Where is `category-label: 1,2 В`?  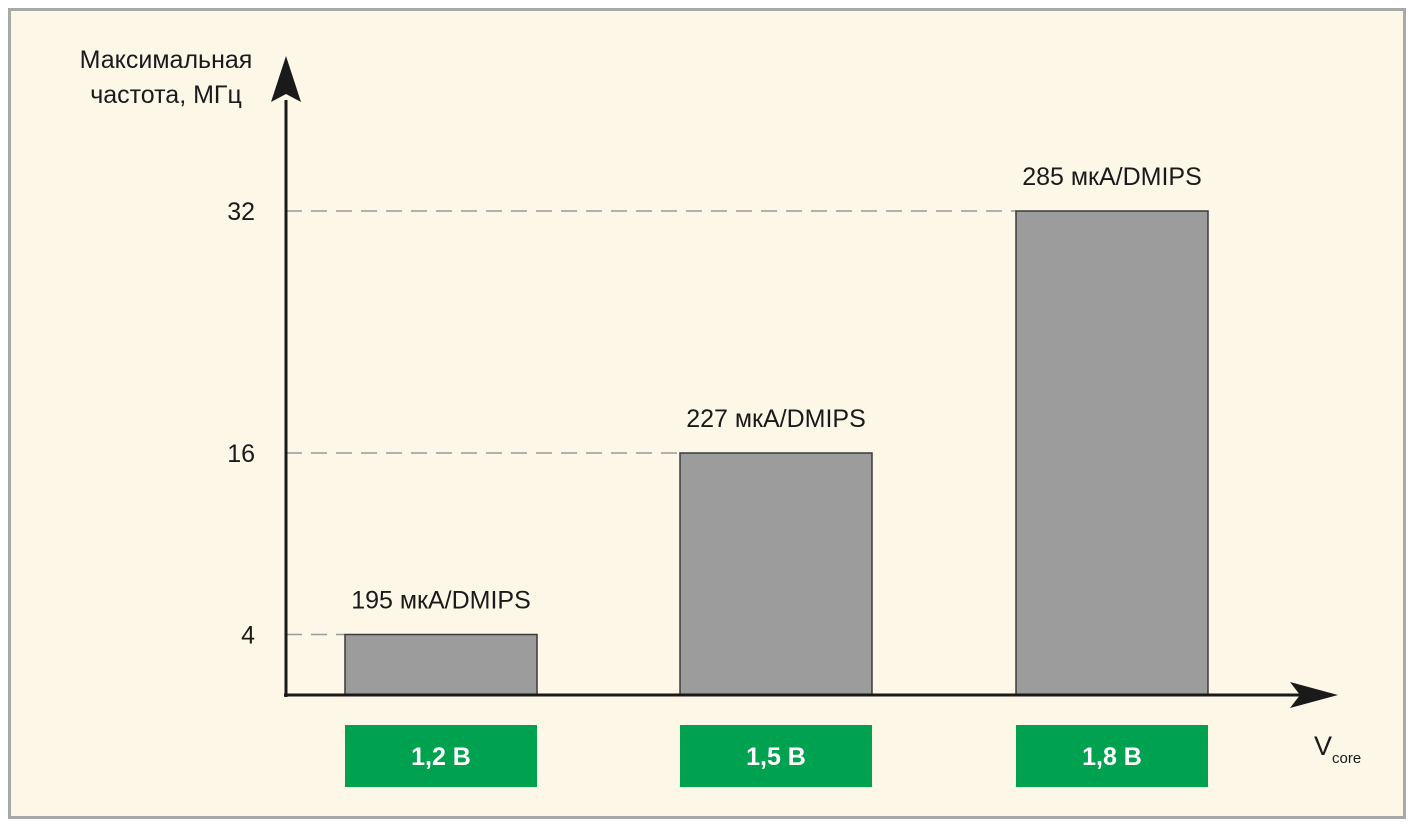
category-label: 1,2 В is located at coordinates (441, 757).